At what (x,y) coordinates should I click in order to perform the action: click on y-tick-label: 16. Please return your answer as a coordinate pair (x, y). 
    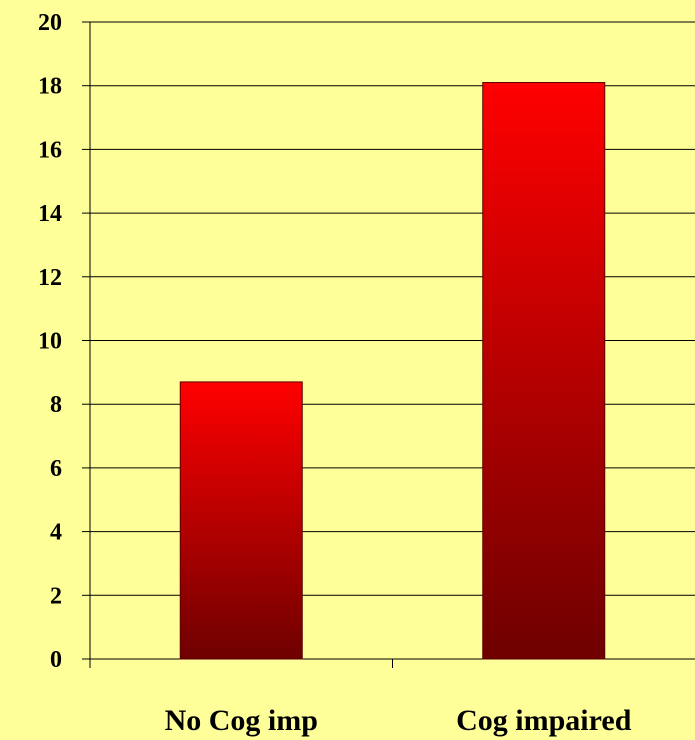
    Looking at the image, I should click on (50, 150).